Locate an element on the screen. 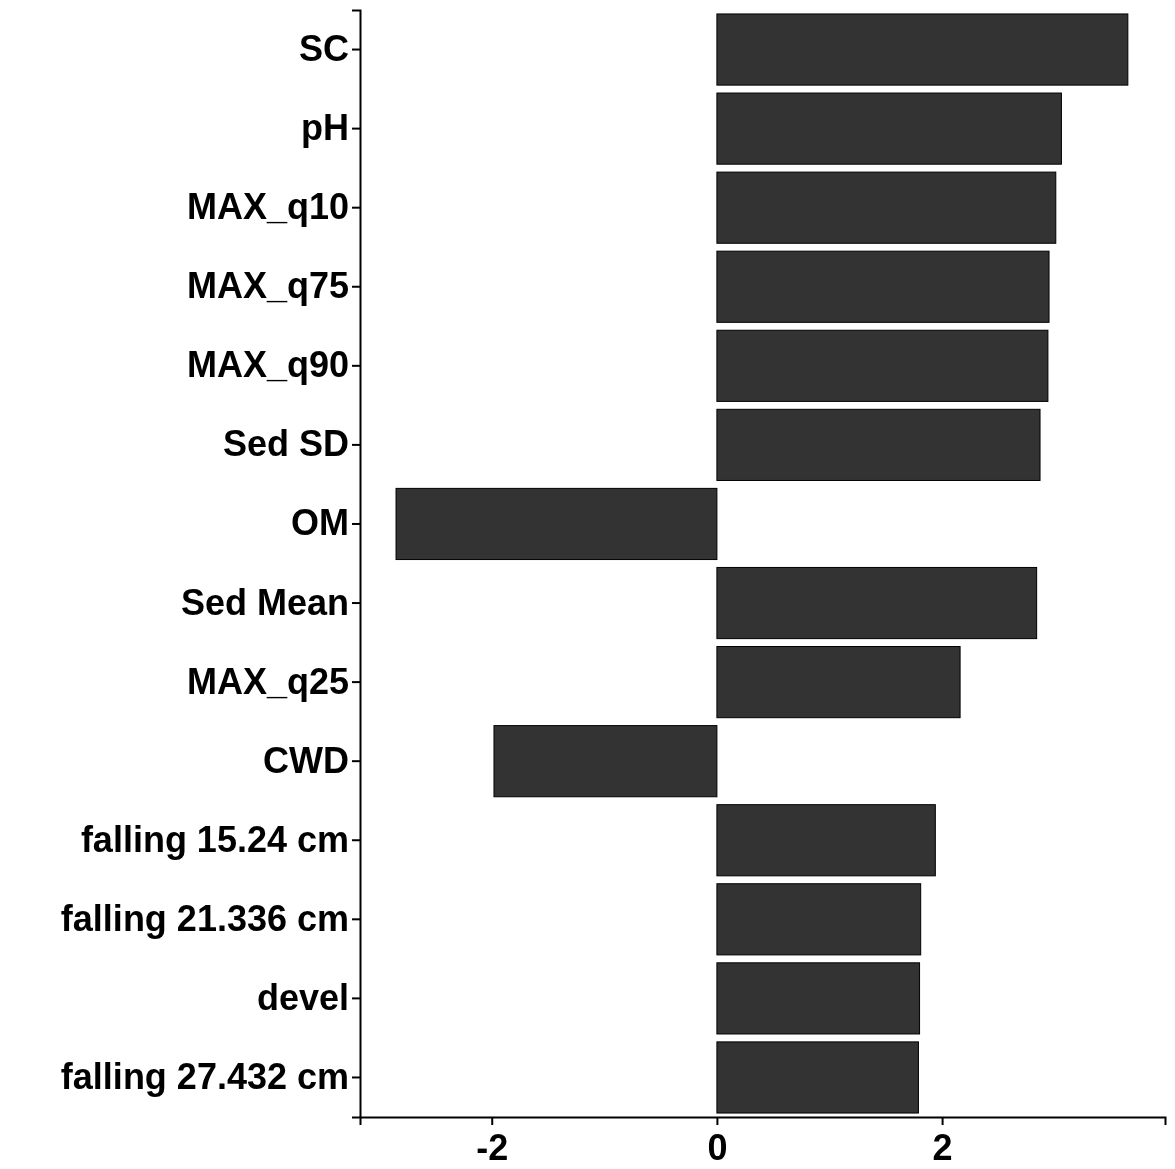  x-tick-label: 0 is located at coordinates (717, 1148).